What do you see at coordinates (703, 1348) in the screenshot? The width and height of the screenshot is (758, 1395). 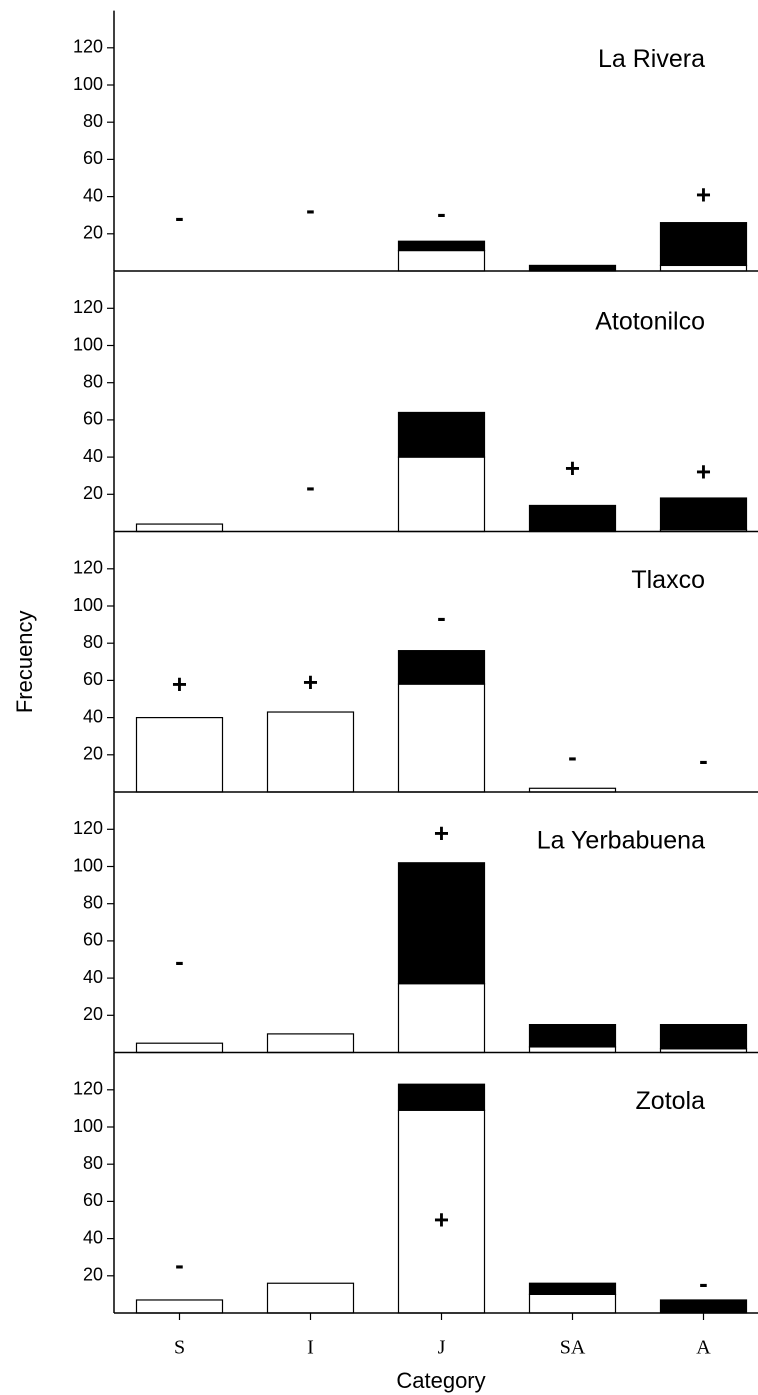 I see `x-tick-label: A` at bounding box center [703, 1348].